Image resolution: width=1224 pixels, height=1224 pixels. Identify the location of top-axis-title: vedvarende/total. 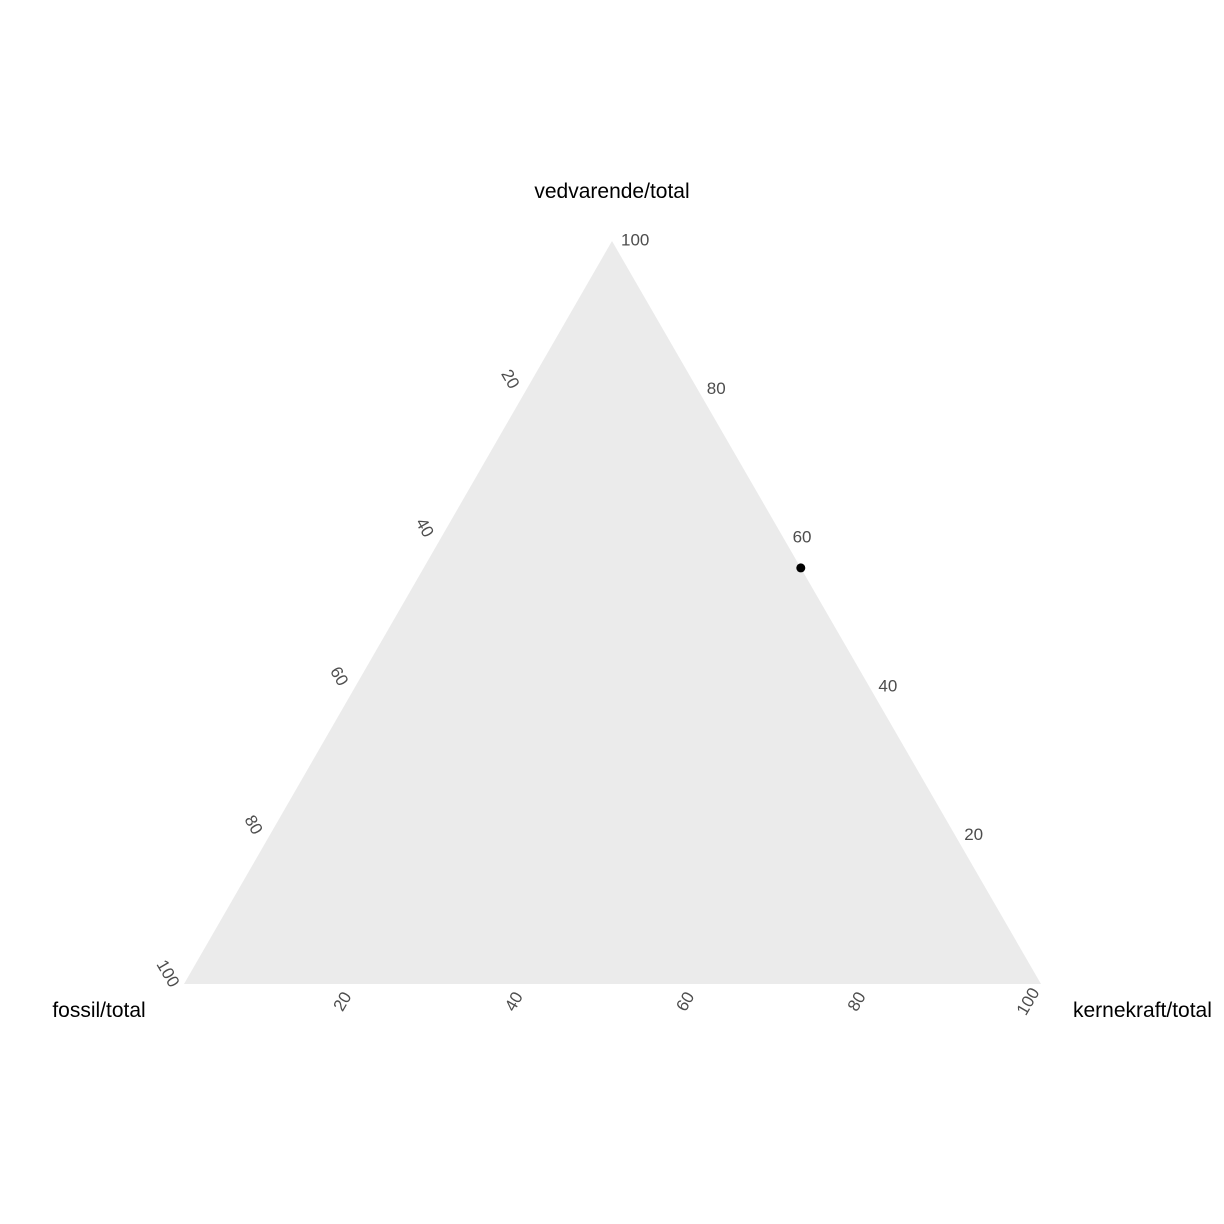
(611, 191).